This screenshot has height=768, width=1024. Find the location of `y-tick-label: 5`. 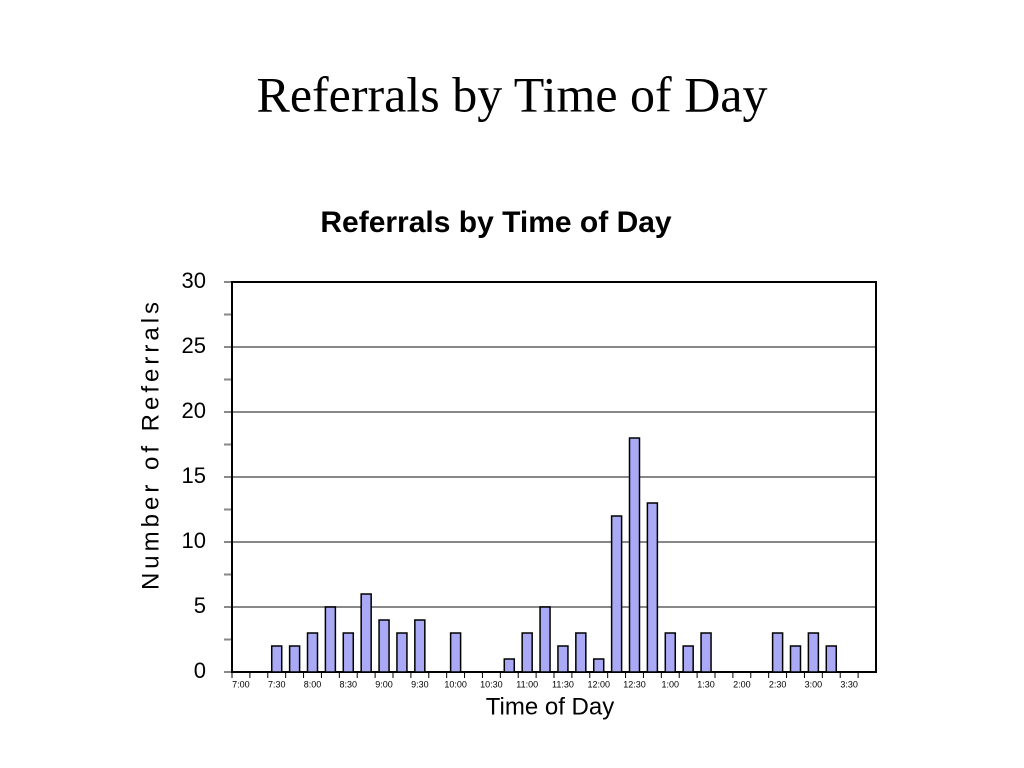

y-tick-label: 5 is located at coordinates (200, 605).